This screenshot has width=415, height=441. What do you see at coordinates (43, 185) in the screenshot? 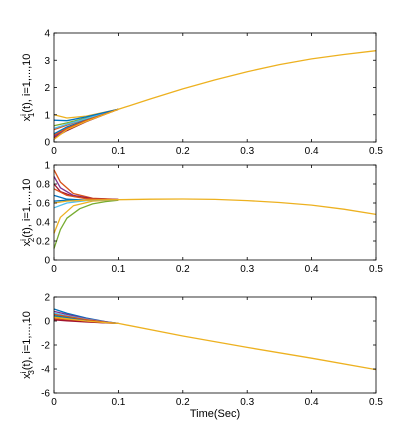
I see `y-tick-label: 0.8` at bounding box center [43, 185].